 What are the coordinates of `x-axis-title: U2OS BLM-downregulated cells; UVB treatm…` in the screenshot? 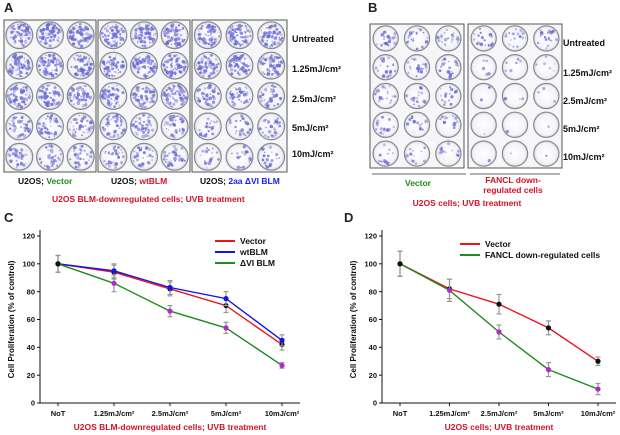 It's located at (170, 427).